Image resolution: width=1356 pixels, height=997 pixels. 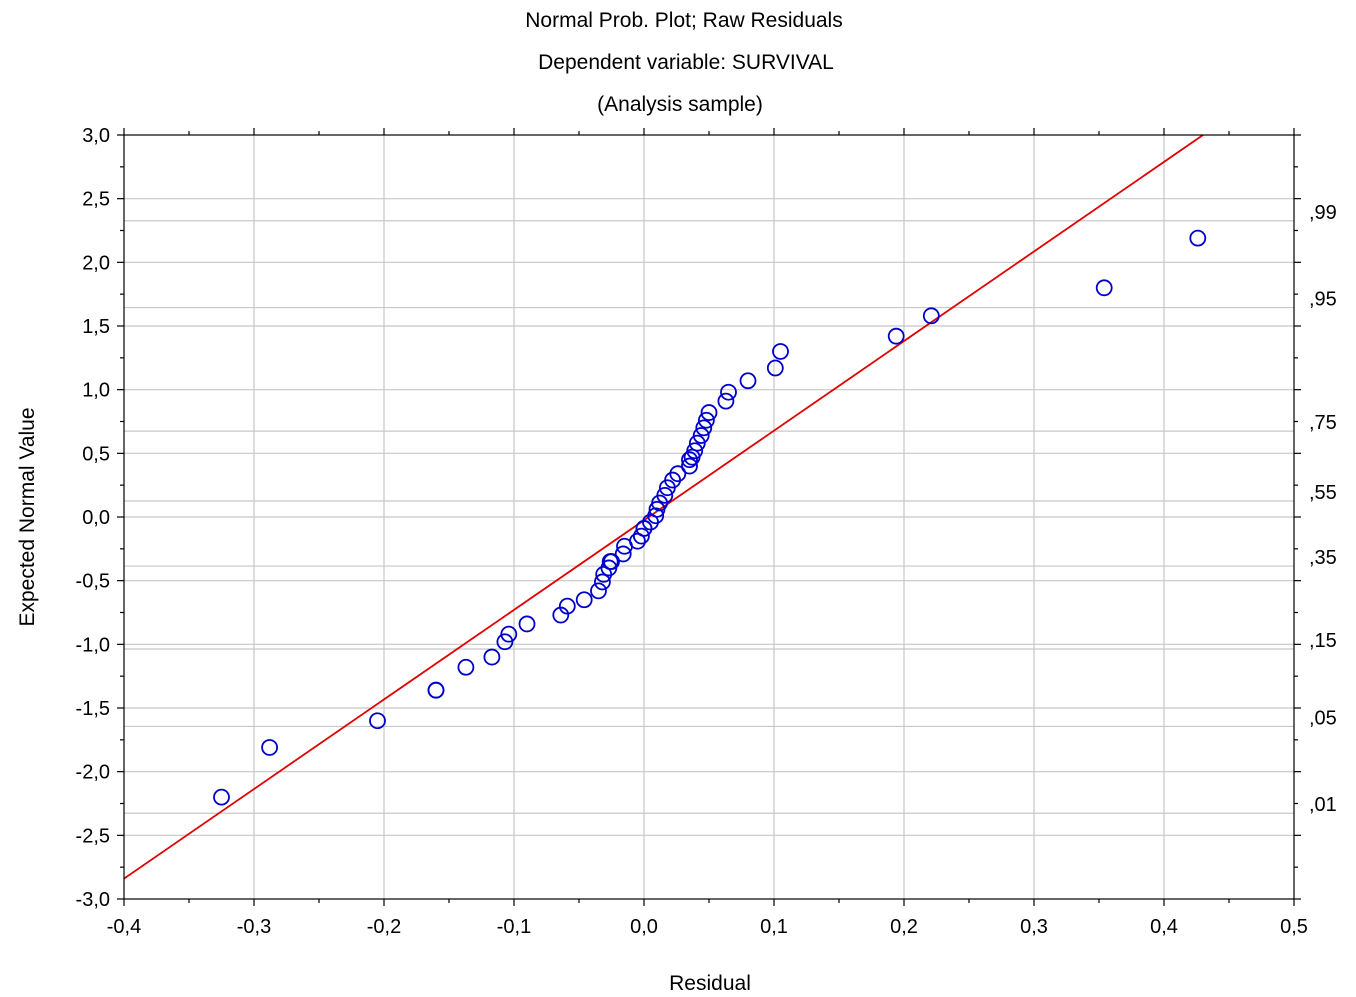 What do you see at coordinates (1323, 641) in the screenshot?
I see `probability-label: ,15` at bounding box center [1323, 641].